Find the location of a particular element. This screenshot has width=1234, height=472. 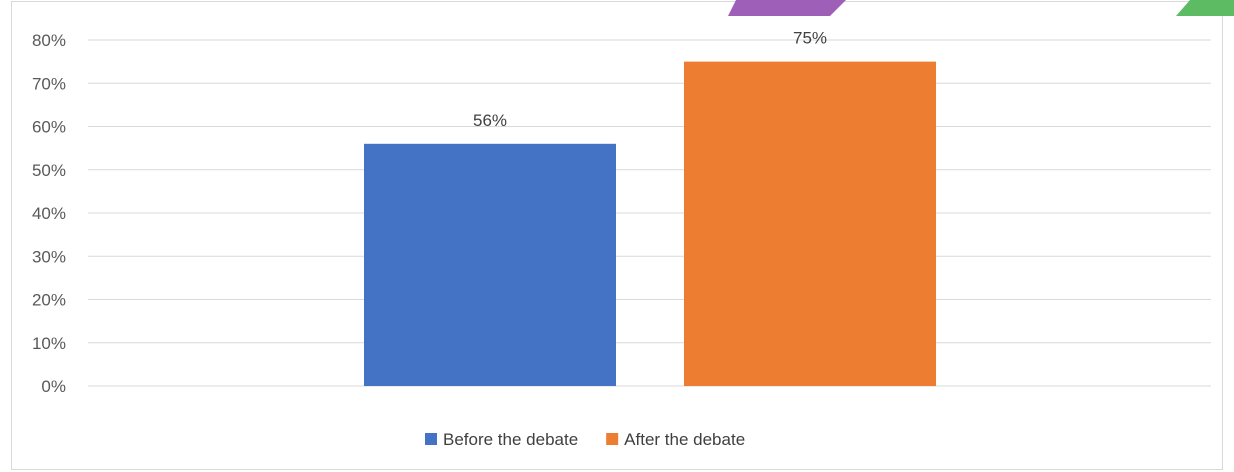

bar-after-the-debate is located at coordinates (810, 223).